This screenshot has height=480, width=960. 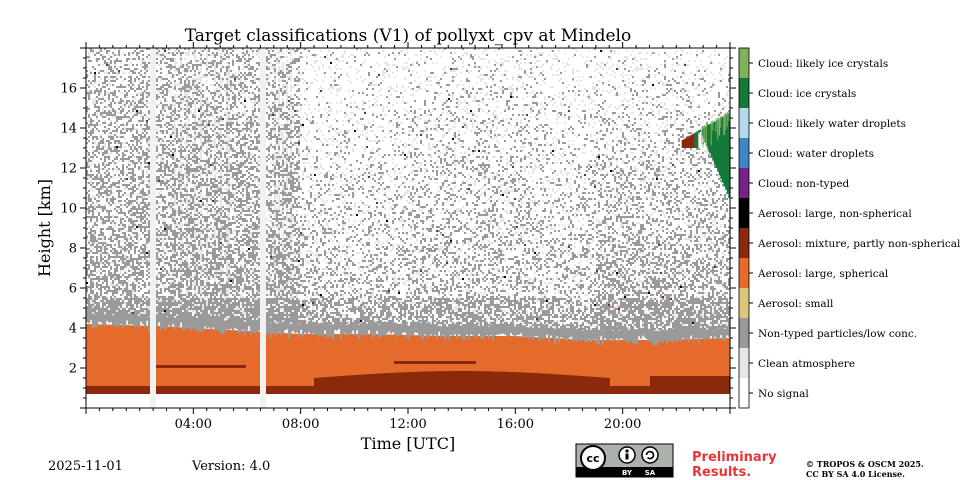 I want to click on legend-label: Non-typed particles/low conc., so click(x=837, y=334).